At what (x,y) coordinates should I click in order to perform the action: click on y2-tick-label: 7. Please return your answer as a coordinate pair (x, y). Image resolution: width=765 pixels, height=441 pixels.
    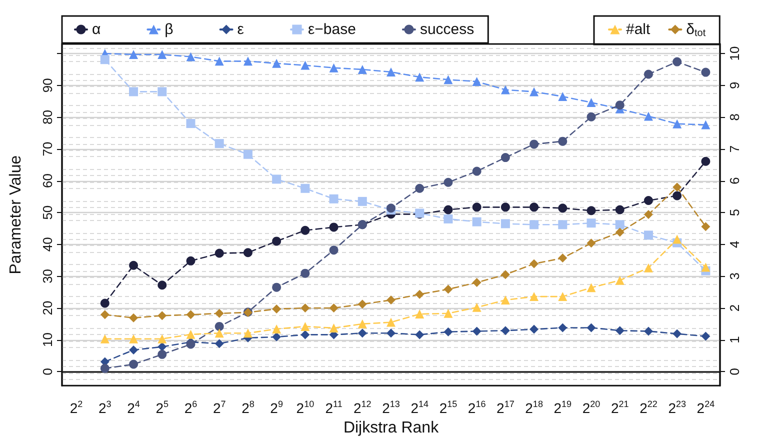
    Looking at the image, I should click on (734, 149).